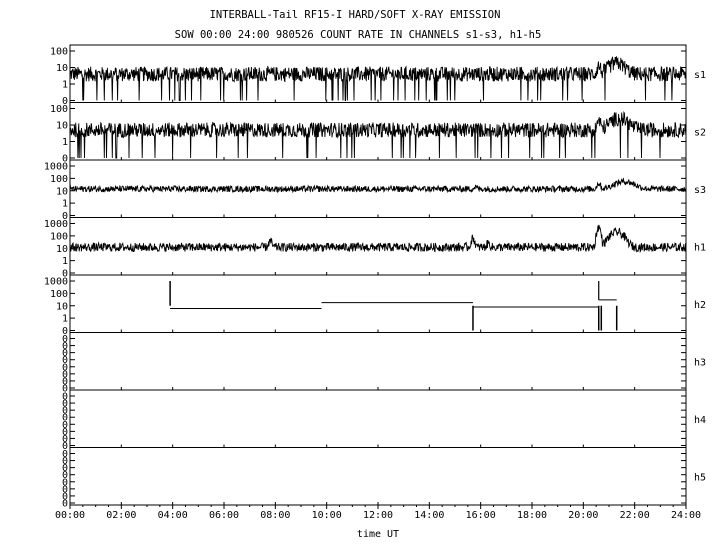 The height and width of the screenshot is (550, 720). I want to click on x-tick-label: 12:00, so click(378, 515).